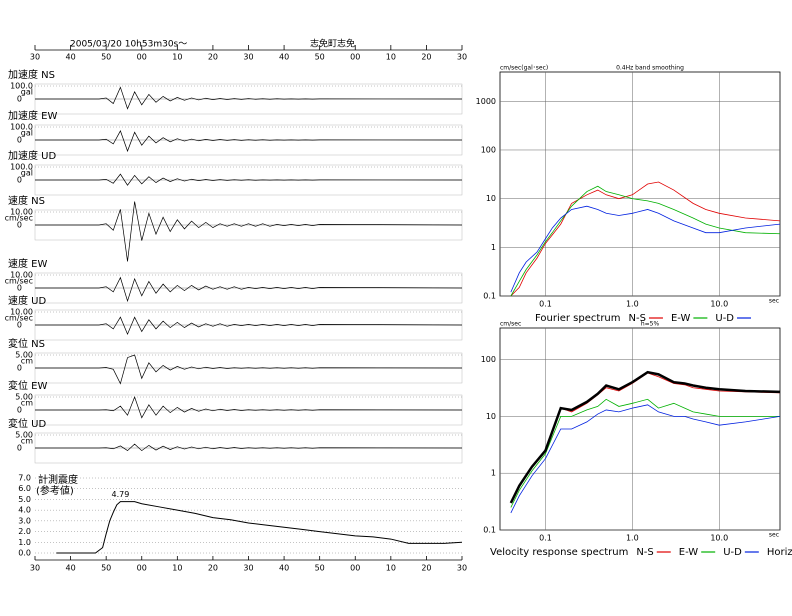 The height and width of the screenshot is (616, 792). I want to click on trace-name: 速度 UD, so click(27, 300).